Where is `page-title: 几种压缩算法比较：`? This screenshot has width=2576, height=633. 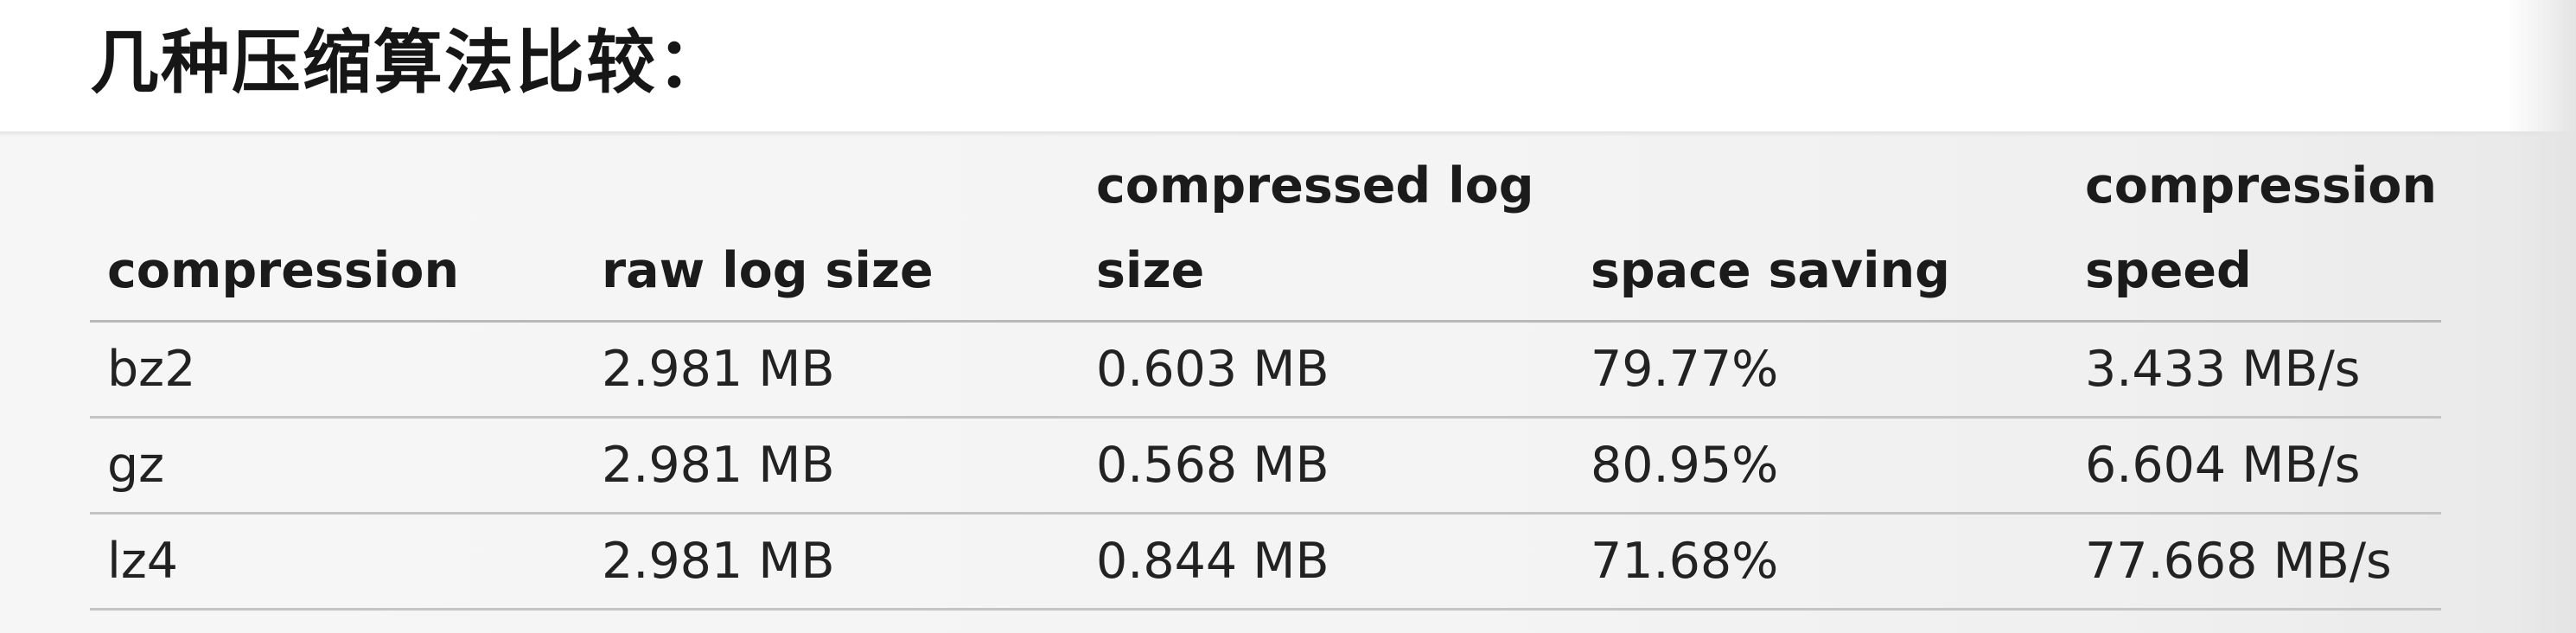
page-title: 几种压缩算法比较： is located at coordinates (409, 62).